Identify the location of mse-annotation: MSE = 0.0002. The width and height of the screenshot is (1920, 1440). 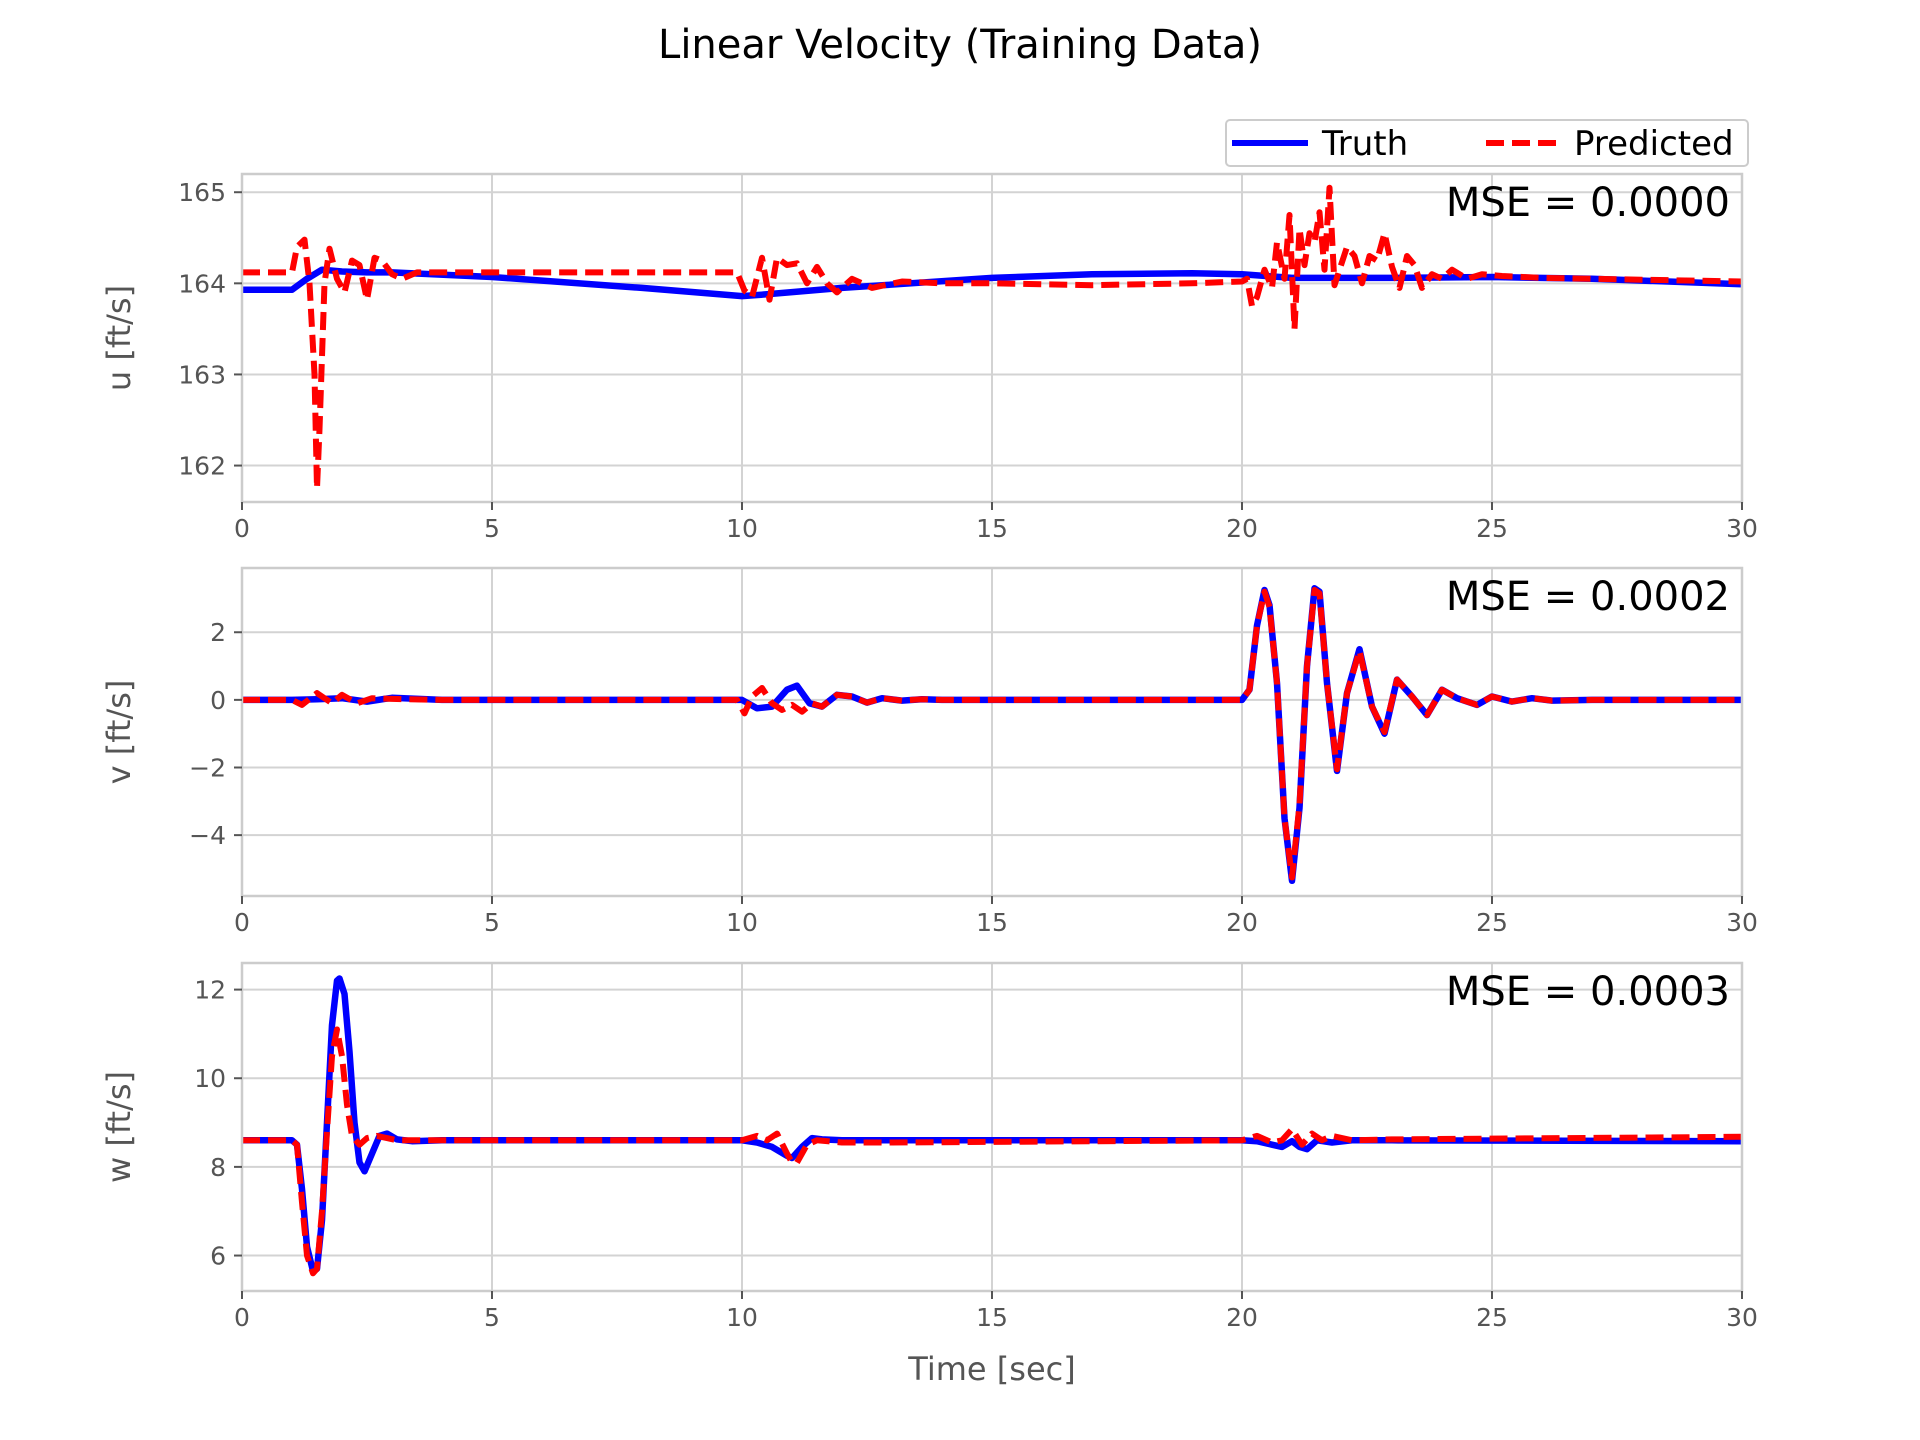
(1588, 597).